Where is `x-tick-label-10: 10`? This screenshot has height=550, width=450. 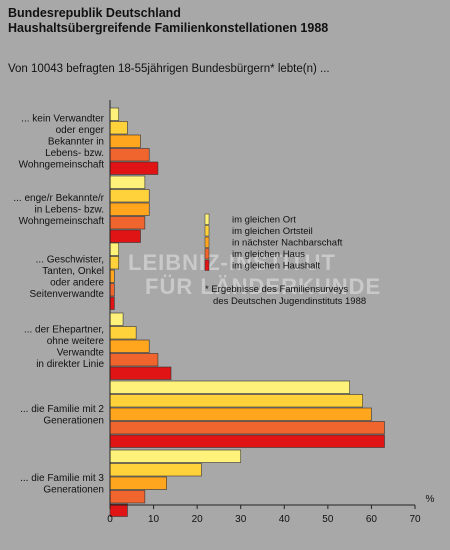 x-tick-label-10: 10 is located at coordinates (154, 519).